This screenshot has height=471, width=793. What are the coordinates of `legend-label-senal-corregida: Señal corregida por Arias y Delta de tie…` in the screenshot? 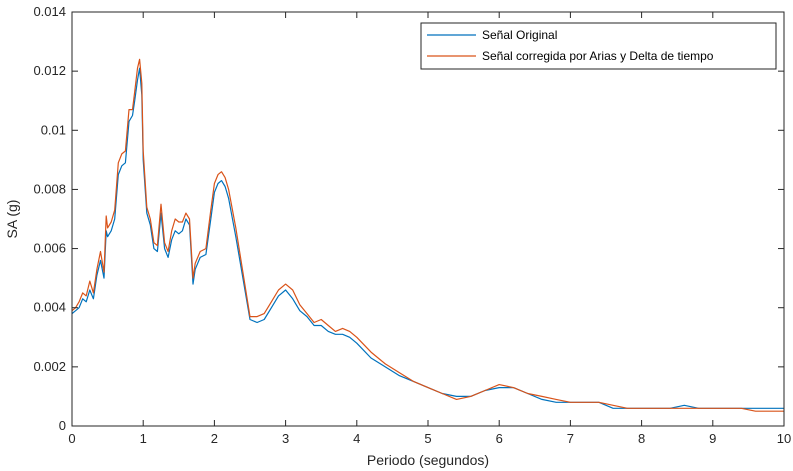 It's located at (598, 56).